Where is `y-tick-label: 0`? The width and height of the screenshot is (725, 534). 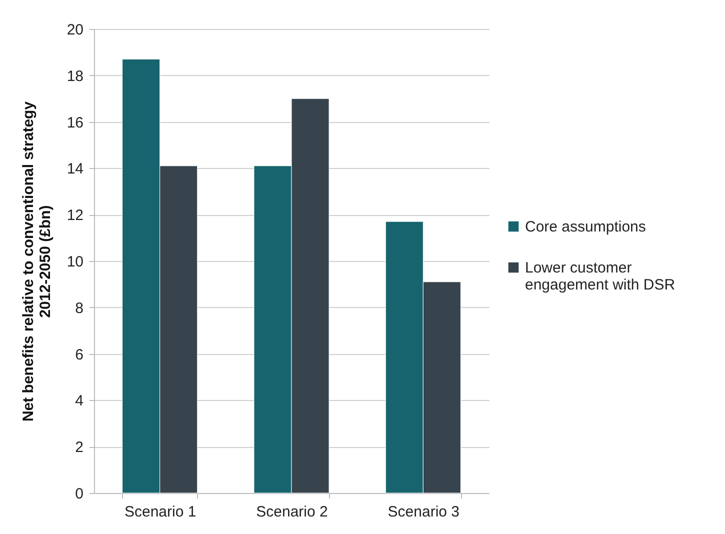
y-tick-label: 0 is located at coordinates (79, 494).